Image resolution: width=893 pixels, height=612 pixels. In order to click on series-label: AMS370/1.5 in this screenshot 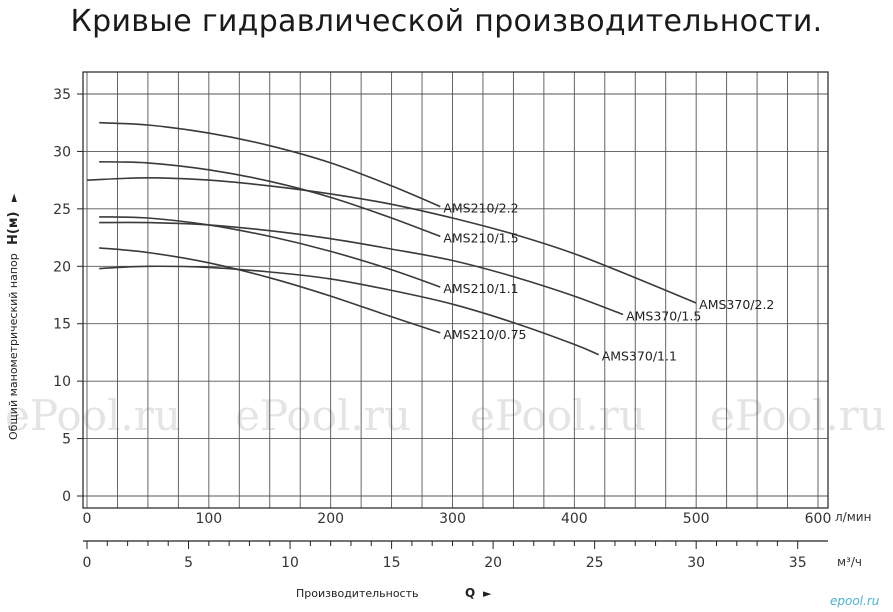, I will do `click(663, 316)`.